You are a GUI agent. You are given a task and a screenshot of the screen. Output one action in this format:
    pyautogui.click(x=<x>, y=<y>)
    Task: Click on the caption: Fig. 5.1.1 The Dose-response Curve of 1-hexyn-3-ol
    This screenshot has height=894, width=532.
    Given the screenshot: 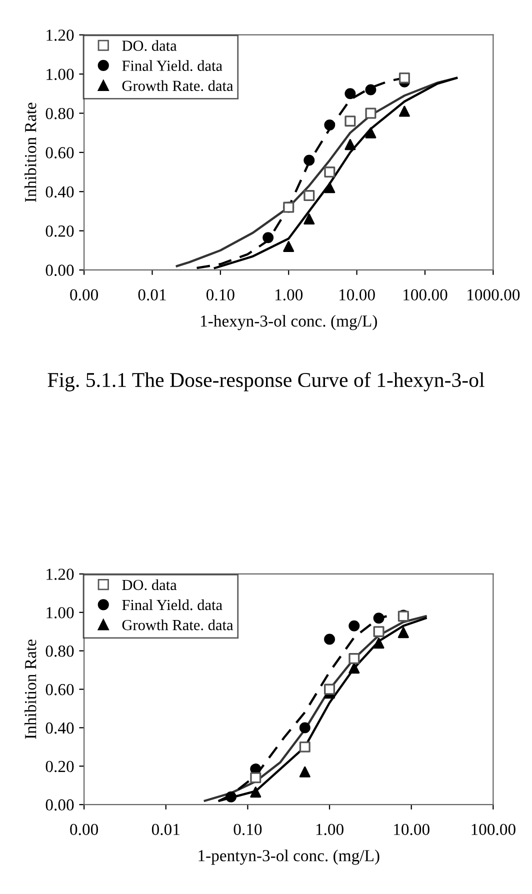 What is the action you would take?
    pyautogui.click(x=266, y=382)
    